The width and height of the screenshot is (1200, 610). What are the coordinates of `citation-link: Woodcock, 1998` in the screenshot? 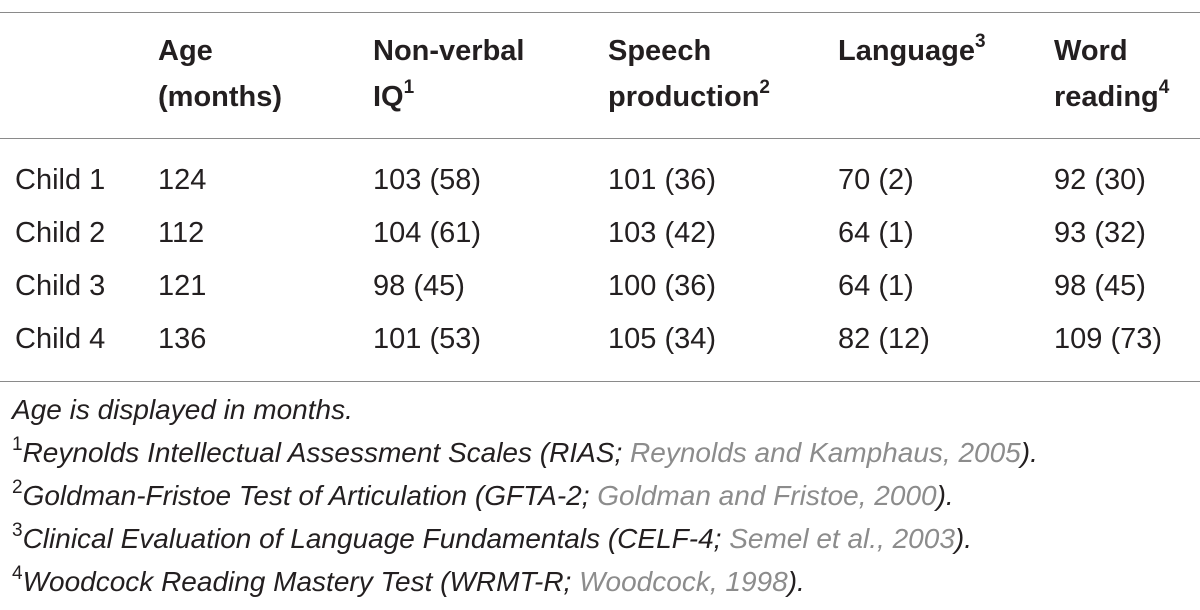 It's located at (683, 581).